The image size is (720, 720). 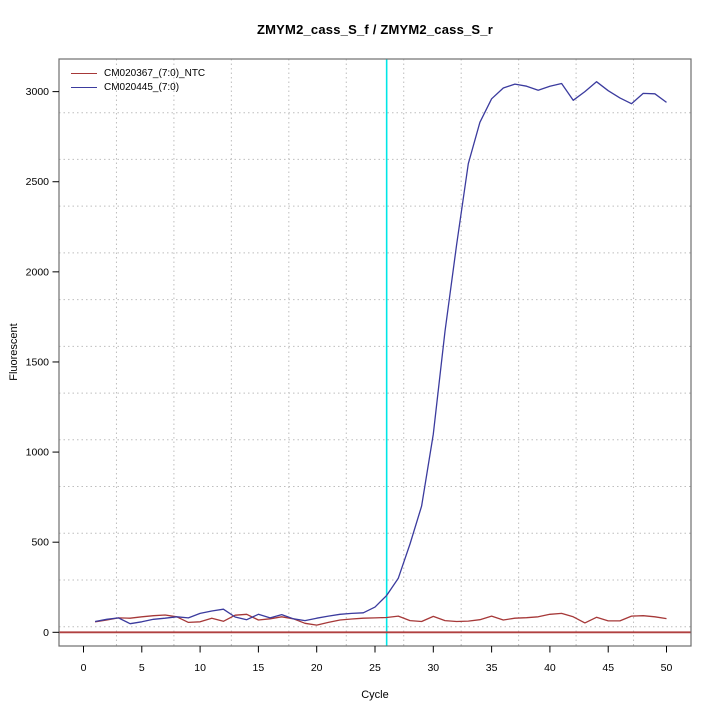 What do you see at coordinates (38, 362) in the screenshot?
I see `y-tick-label: 1500` at bounding box center [38, 362].